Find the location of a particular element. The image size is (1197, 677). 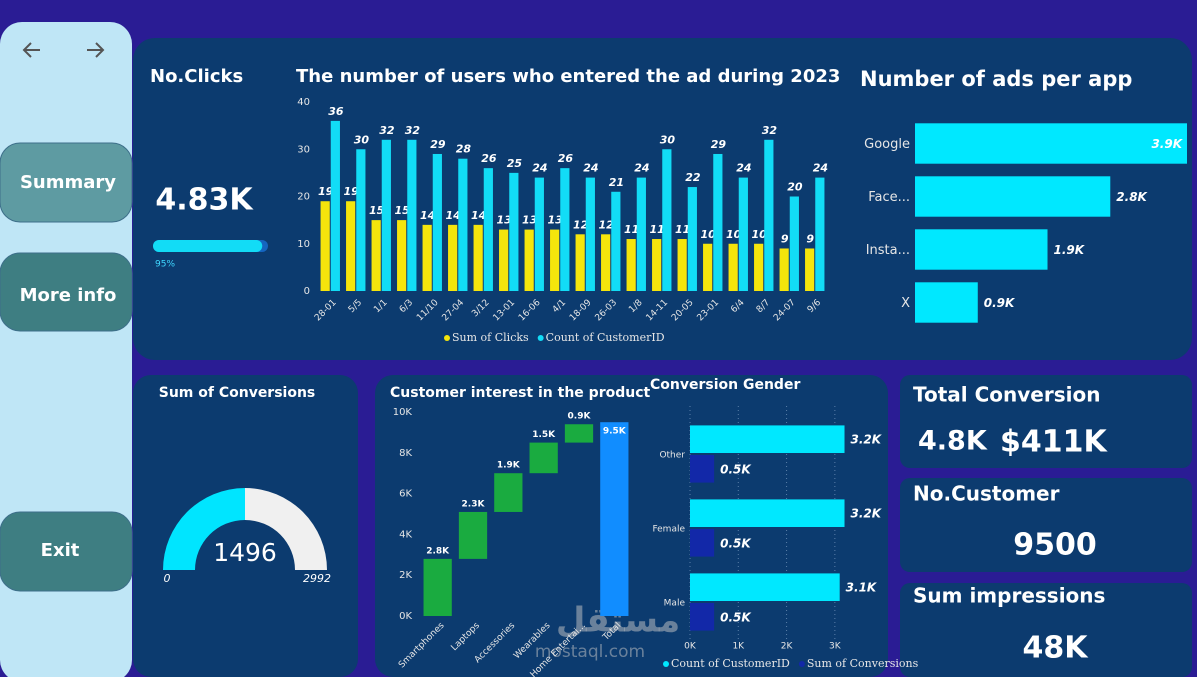

value-label: 19 is located at coordinates (326, 191).